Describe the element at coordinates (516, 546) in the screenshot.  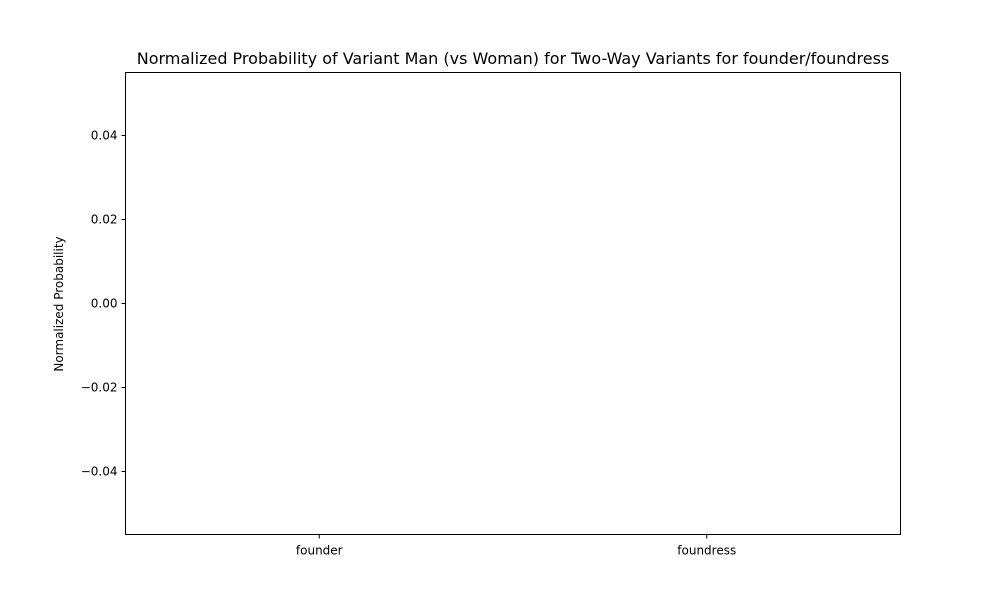
I see `x-axis-ticks: founder foundress` at that location.